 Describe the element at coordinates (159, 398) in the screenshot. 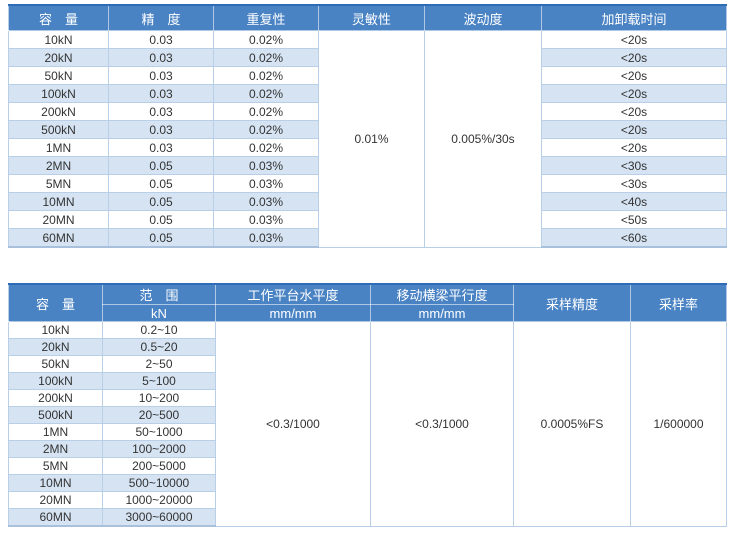

I see `cell-range: 10~200` at that location.